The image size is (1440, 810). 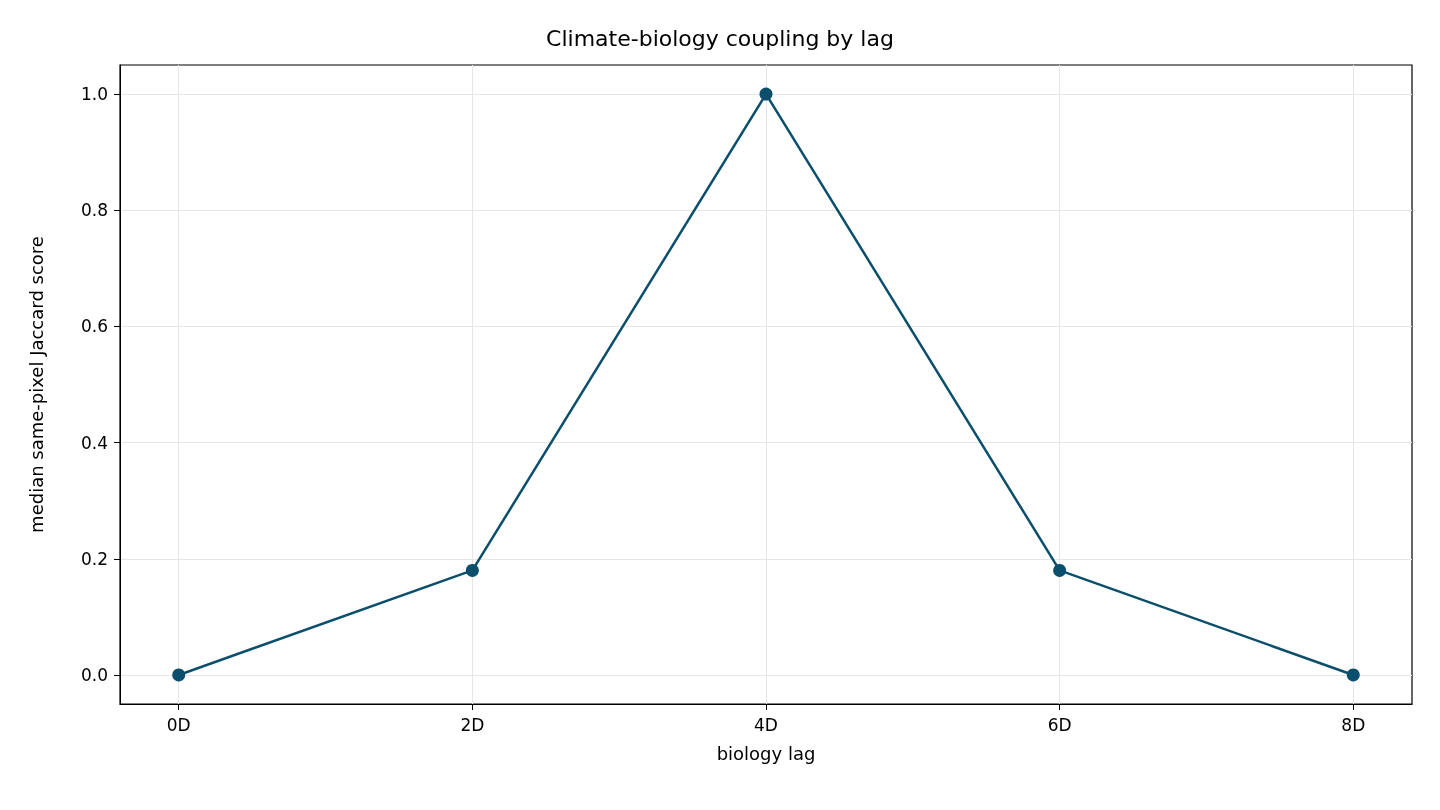 What do you see at coordinates (36, 384) in the screenshot?
I see `y-axis-title: median same-pixel Jaccard score` at bounding box center [36, 384].